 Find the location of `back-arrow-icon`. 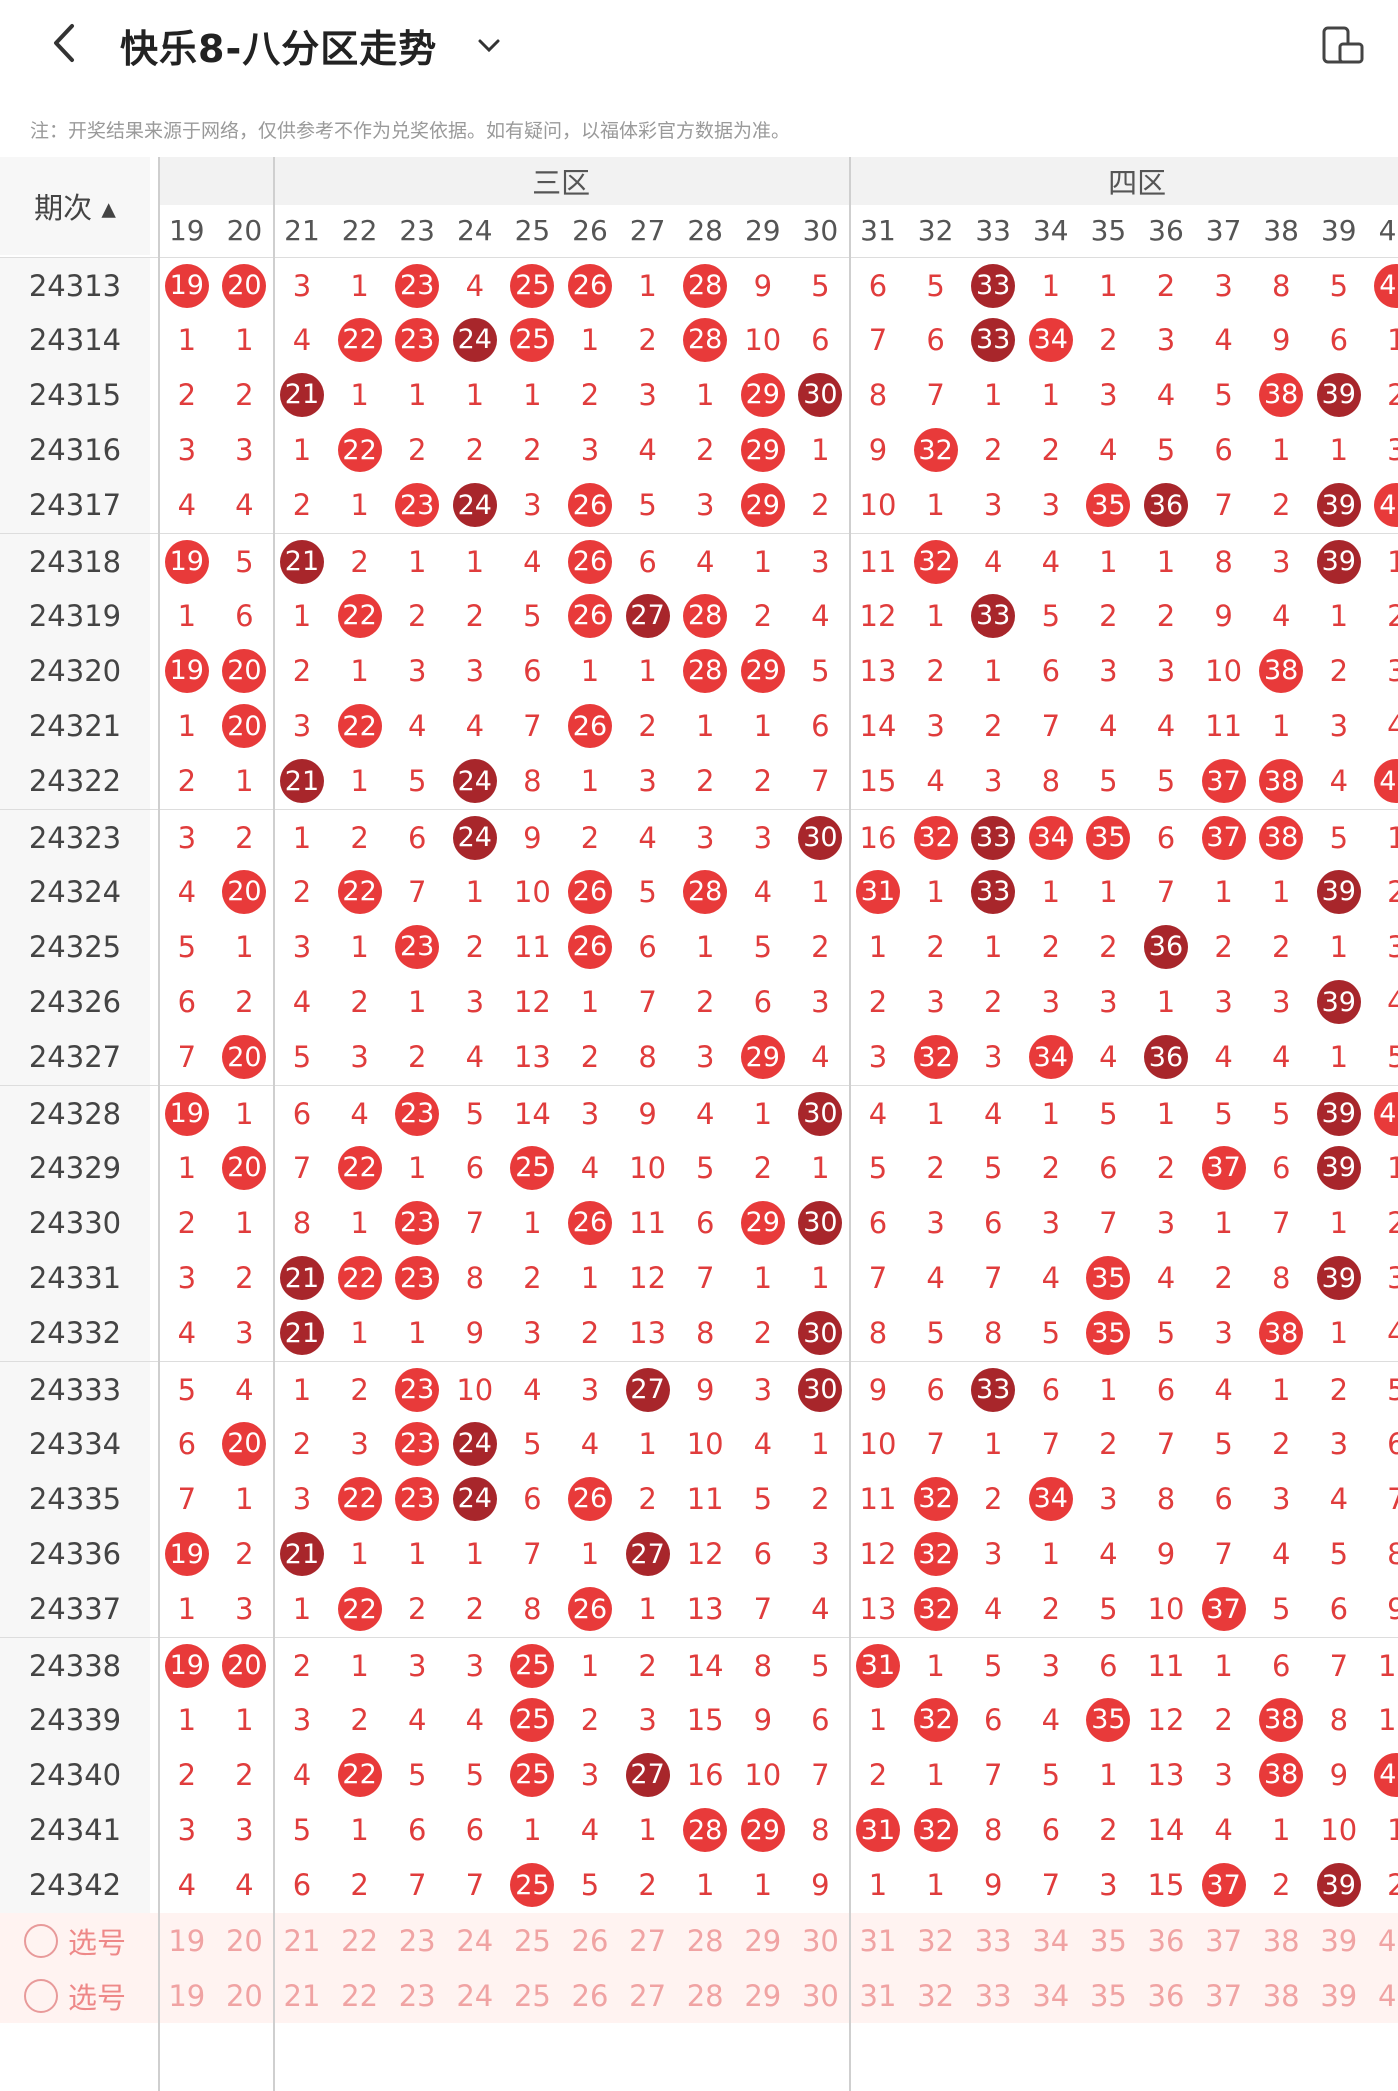

back-arrow-icon is located at coordinates (65, 43).